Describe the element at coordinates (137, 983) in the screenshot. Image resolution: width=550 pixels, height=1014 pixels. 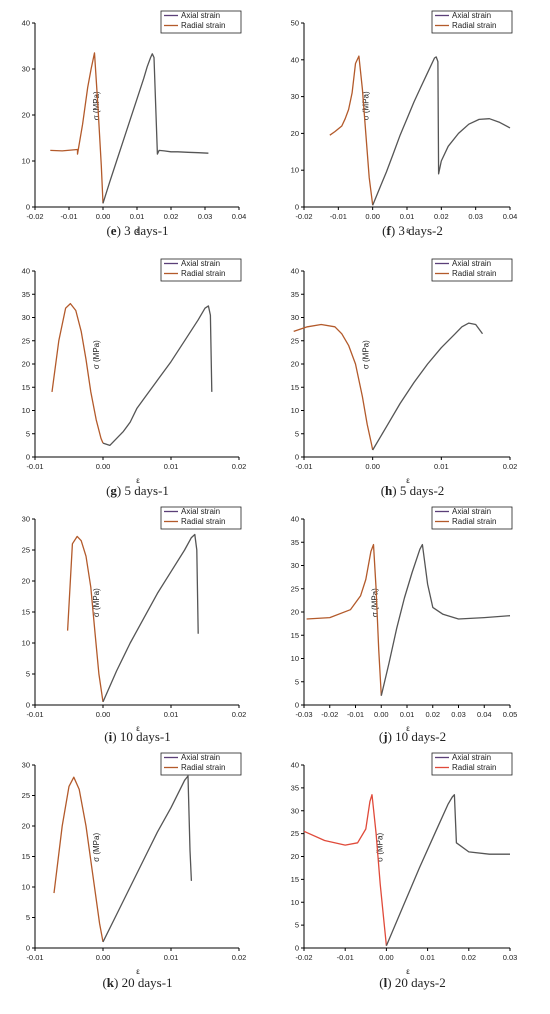
I see `panel-caption: (k) 20 days-1` at that location.